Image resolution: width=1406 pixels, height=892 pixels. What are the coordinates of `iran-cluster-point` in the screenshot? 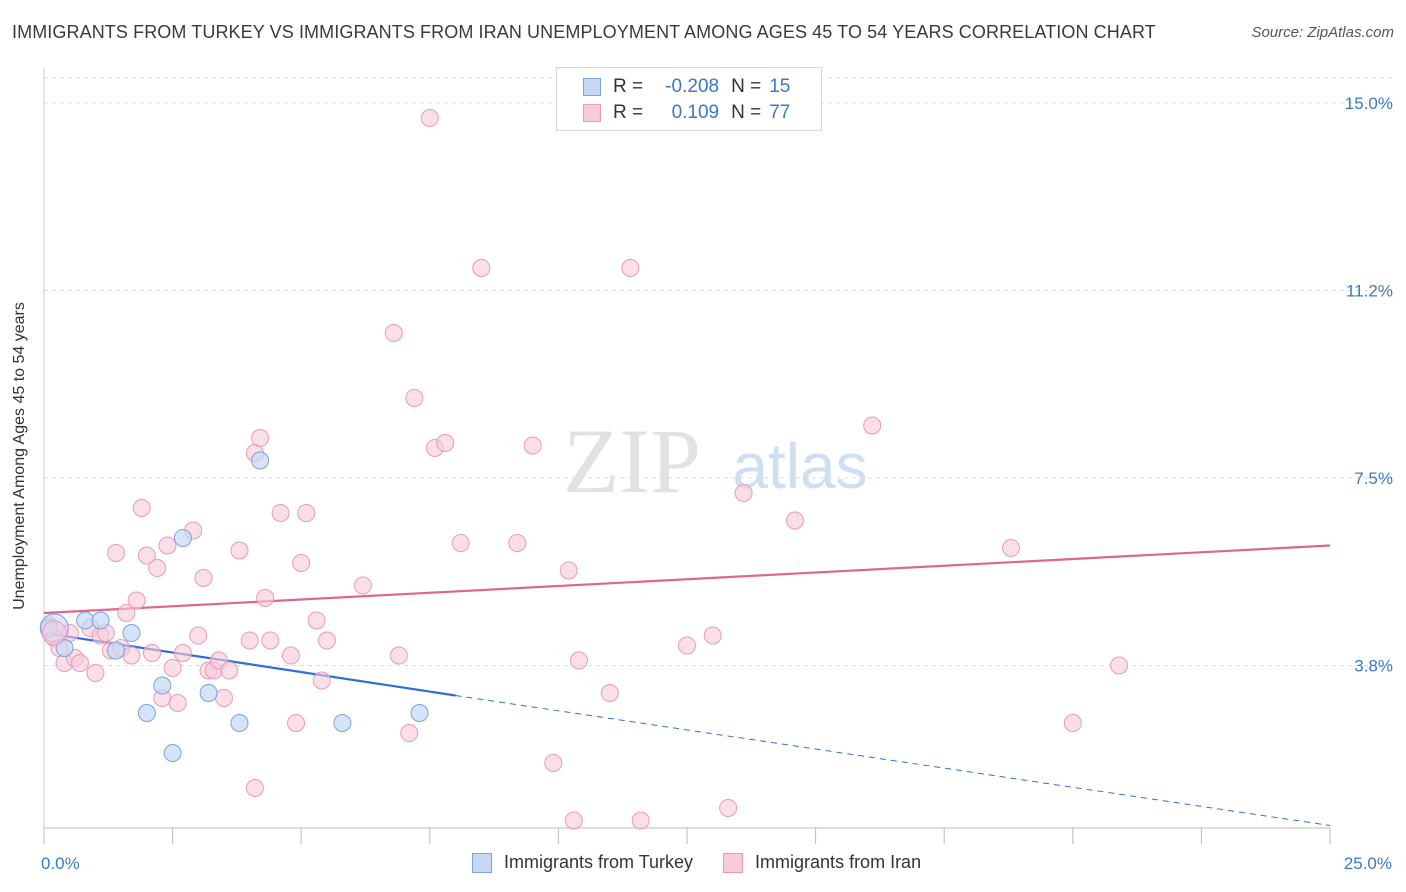 It's located at (54, 633).